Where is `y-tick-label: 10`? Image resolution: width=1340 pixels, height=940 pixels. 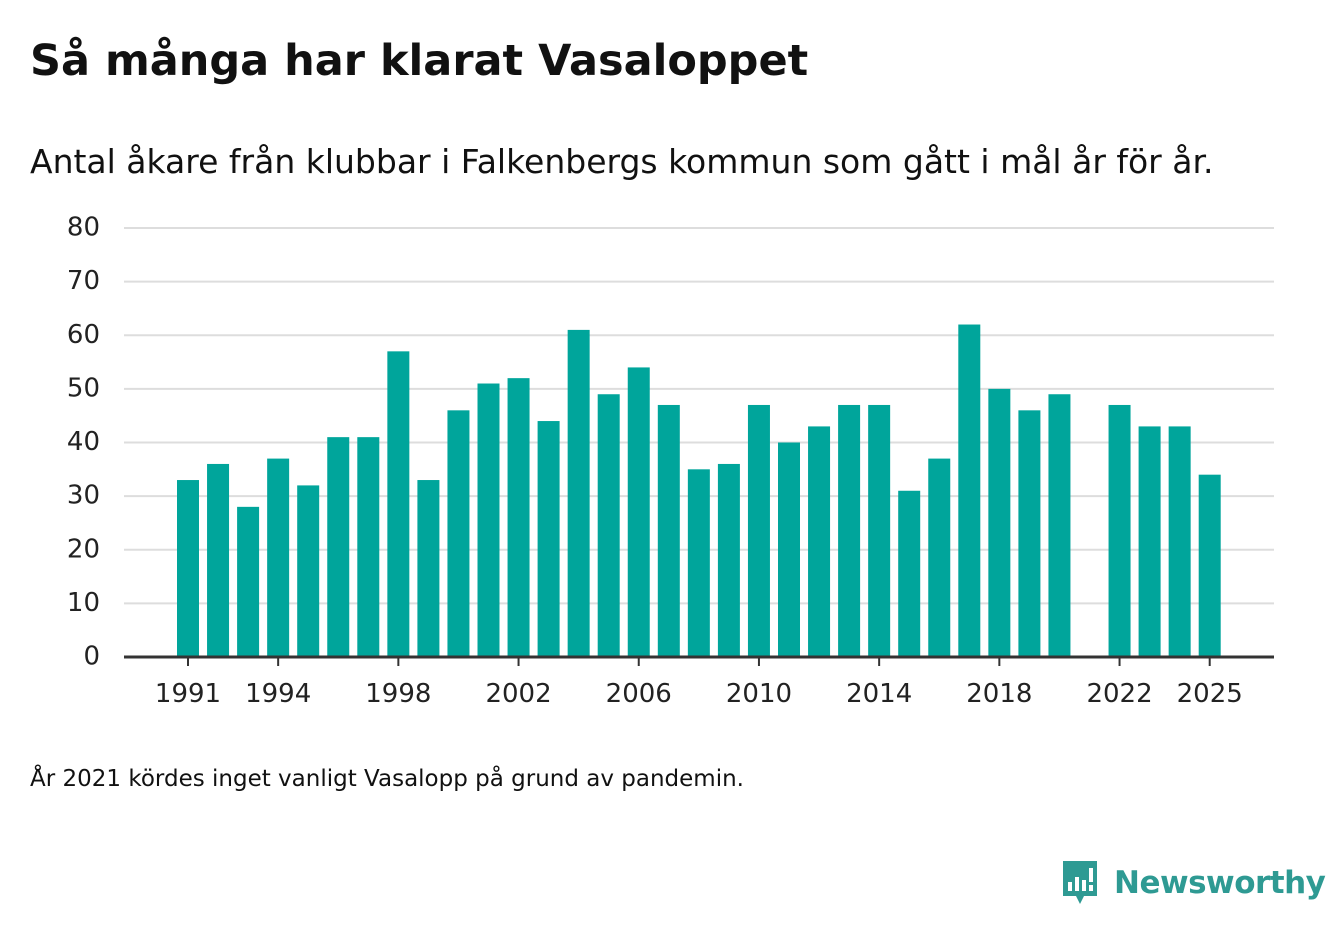
y-tick-label: 10 is located at coordinates (83, 603).